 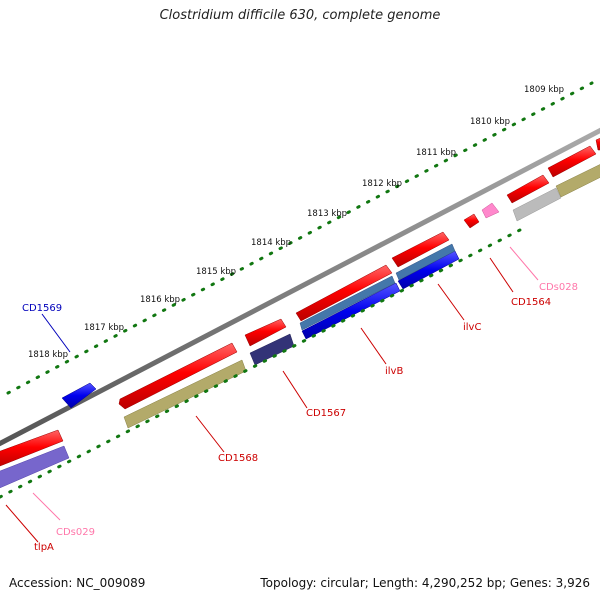 What do you see at coordinates (531, 302) in the screenshot?
I see `label-cd1564: CD1564` at bounding box center [531, 302].